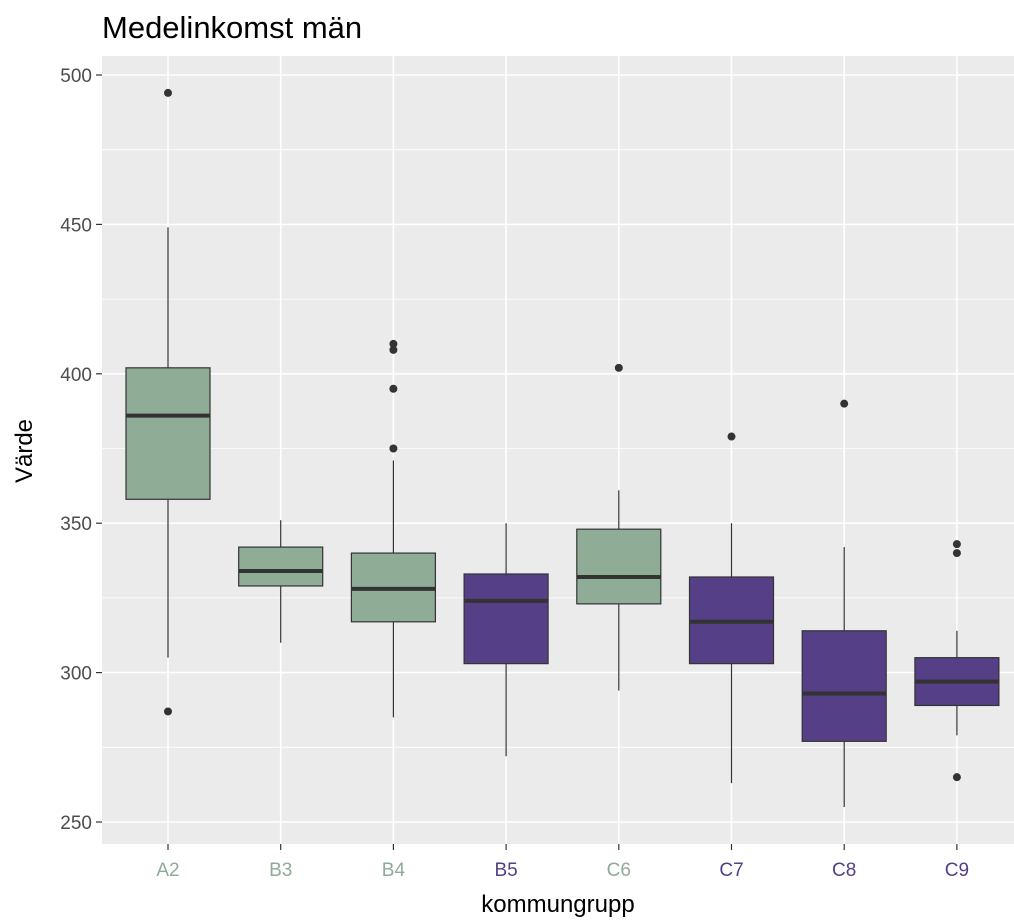 This screenshot has height=924, width=1014. What do you see at coordinates (557, 904) in the screenshot?
I see `x-axis-title: kommungrupp` at bounding box center [557, 904].